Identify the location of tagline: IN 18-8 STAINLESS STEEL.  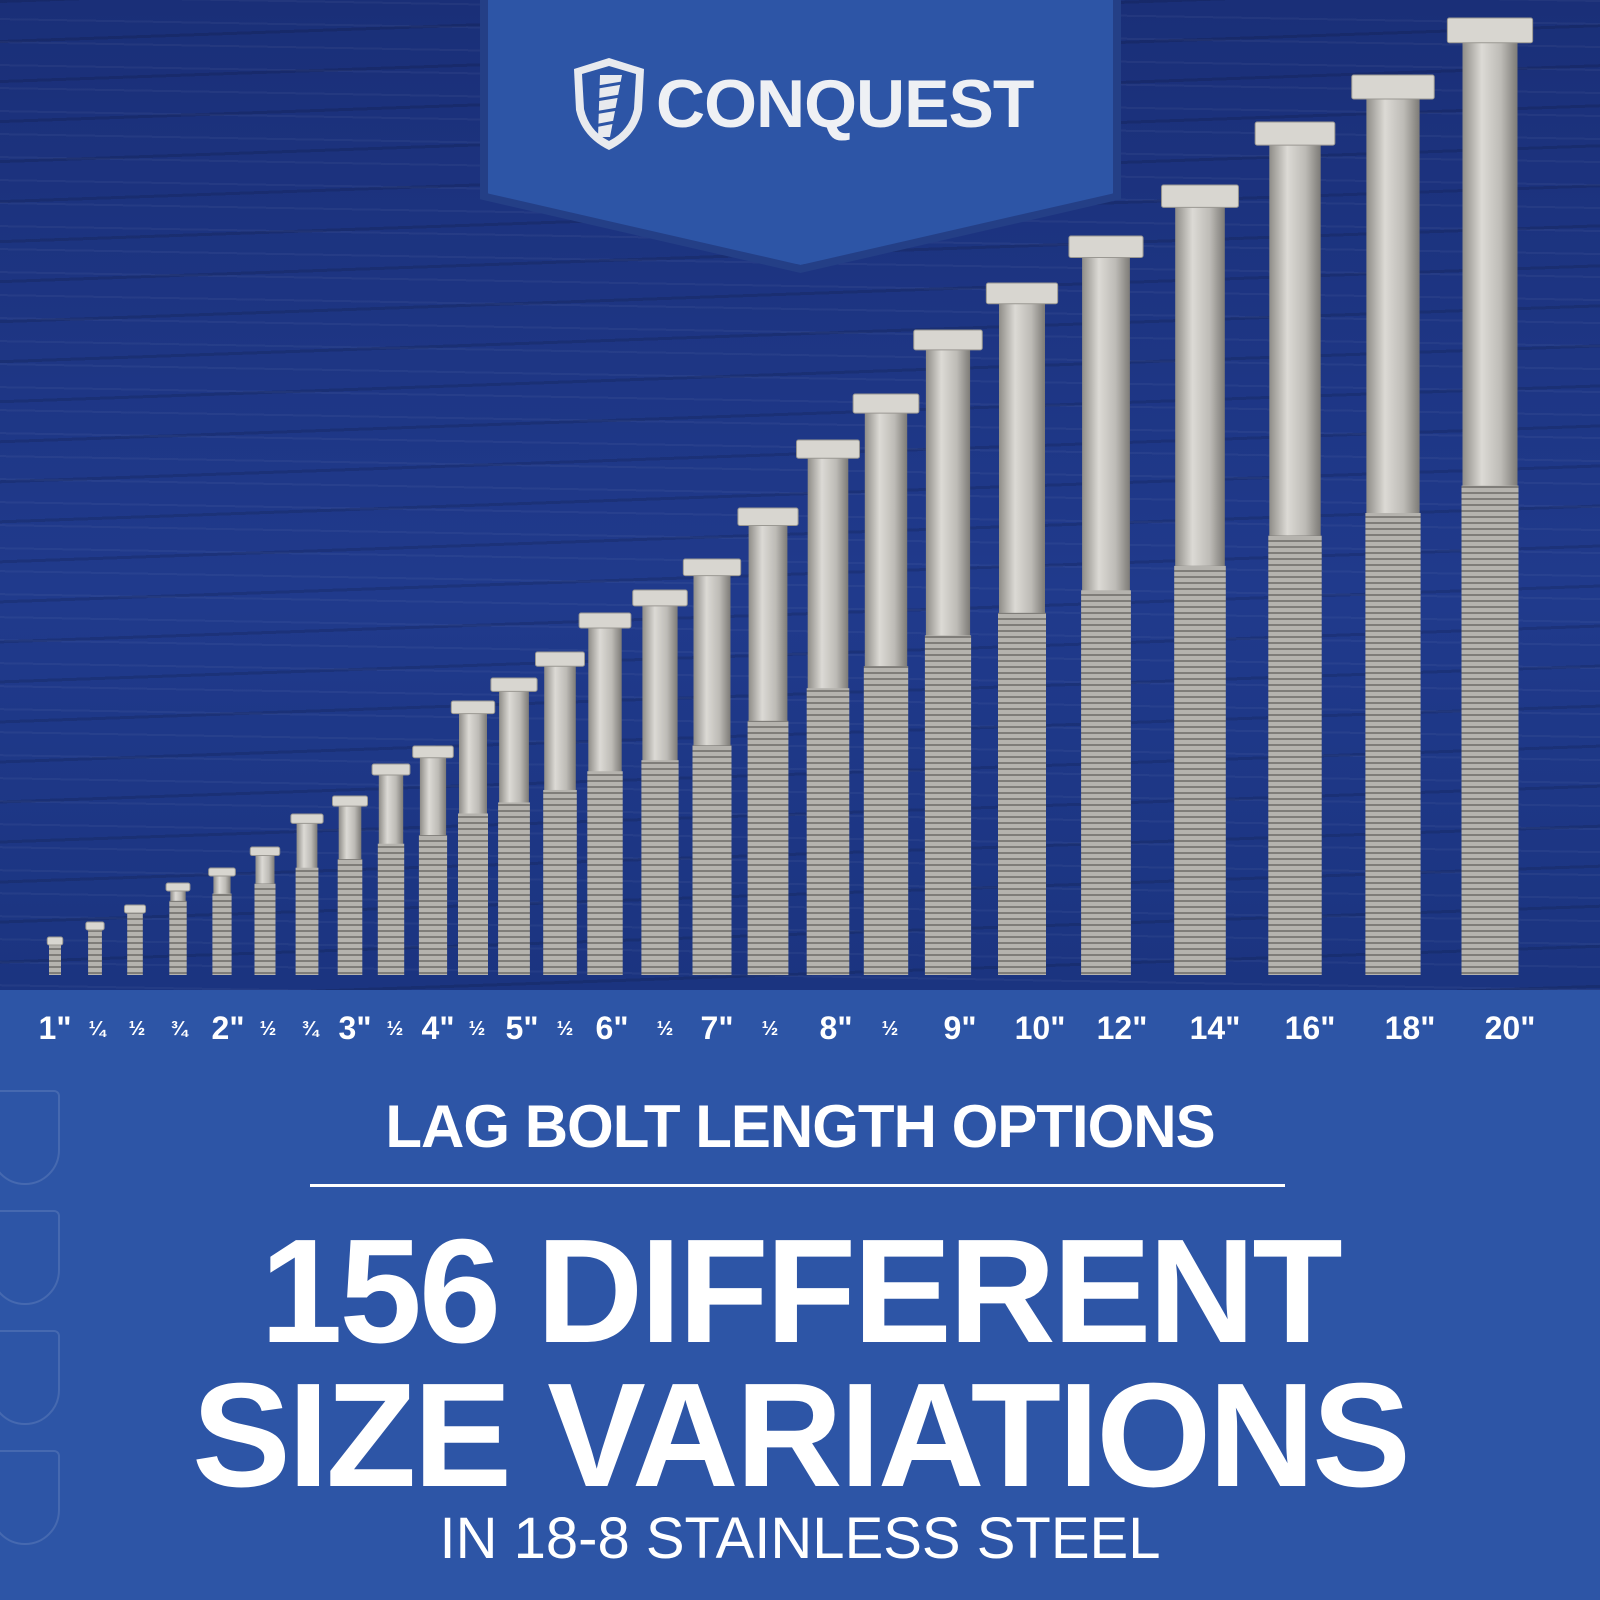
(800, 1538).